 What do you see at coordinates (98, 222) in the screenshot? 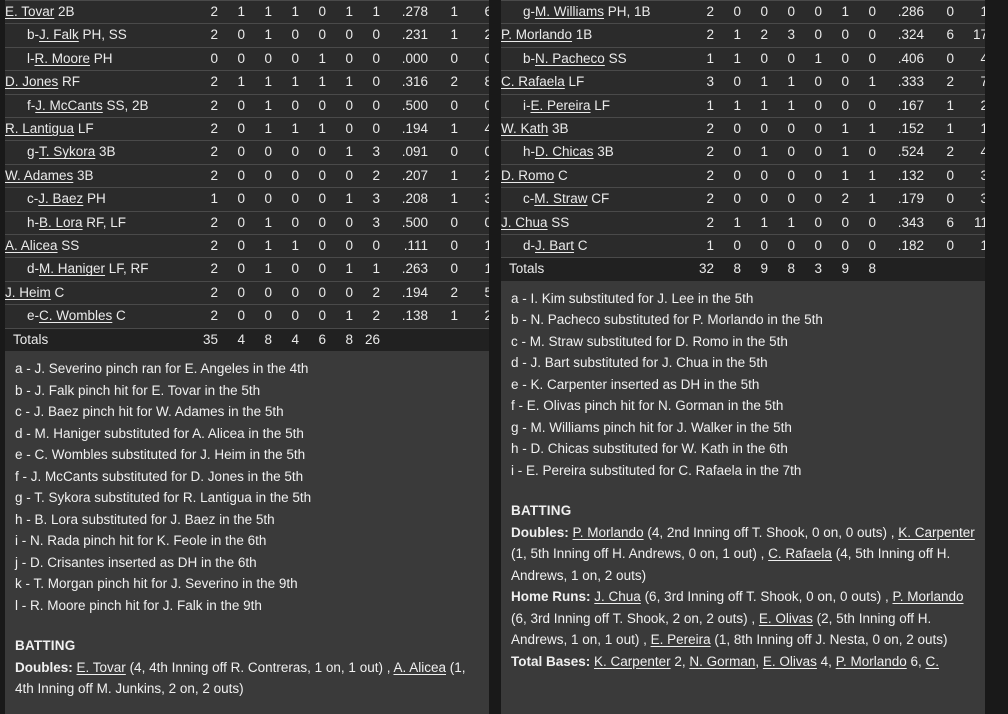
I see `player-cell: h-B. Lora RF, LF` at bounding box center [98, 222].